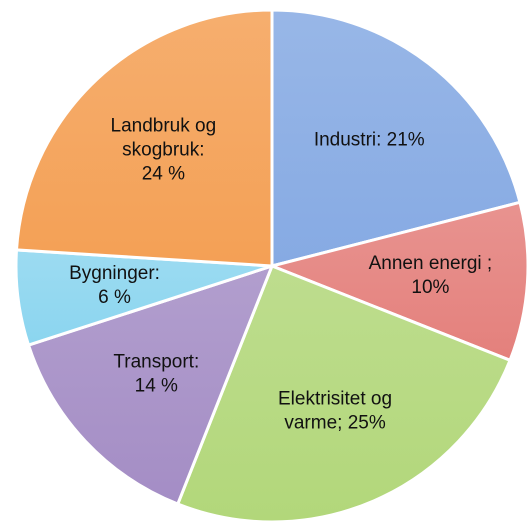 Image resolution: width=532 pixels, height=529 pixels. Describe the element at coordinates (114, 285) in the screenshot. I see `slice-label: Bygninger: 6 %` at that location.